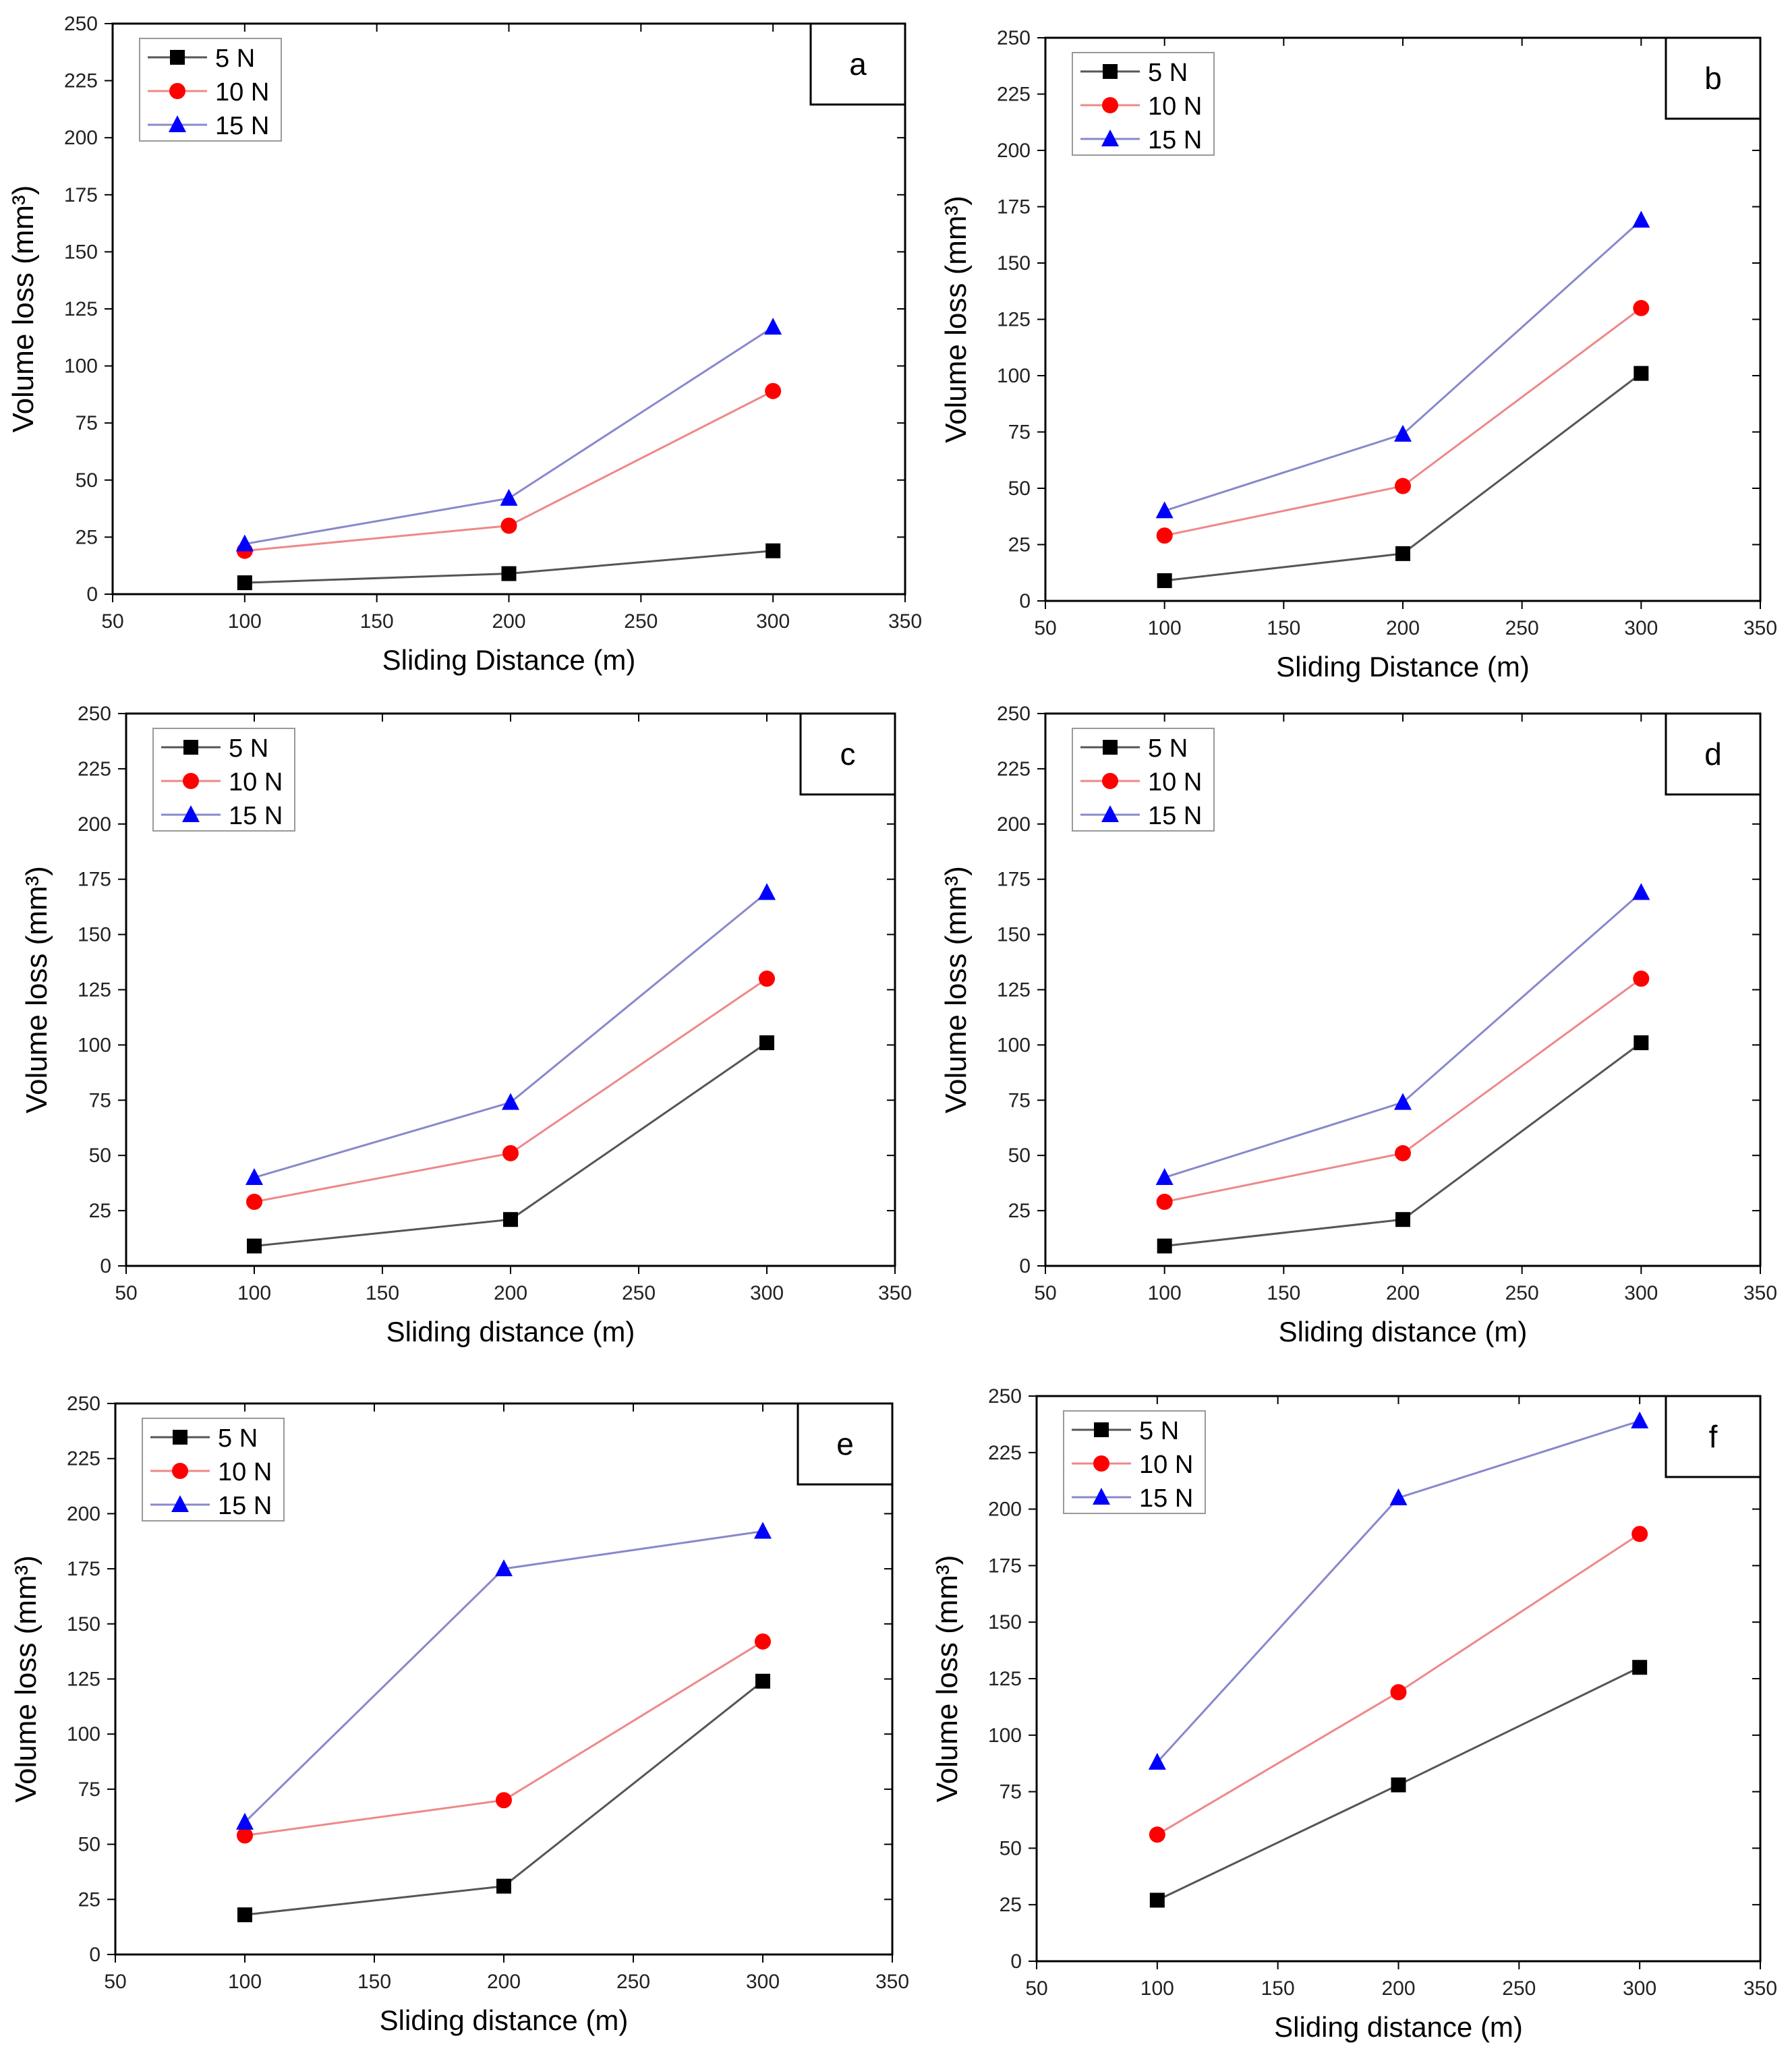  I want to click on y-tick-label: 25, so click(1011, 1905).